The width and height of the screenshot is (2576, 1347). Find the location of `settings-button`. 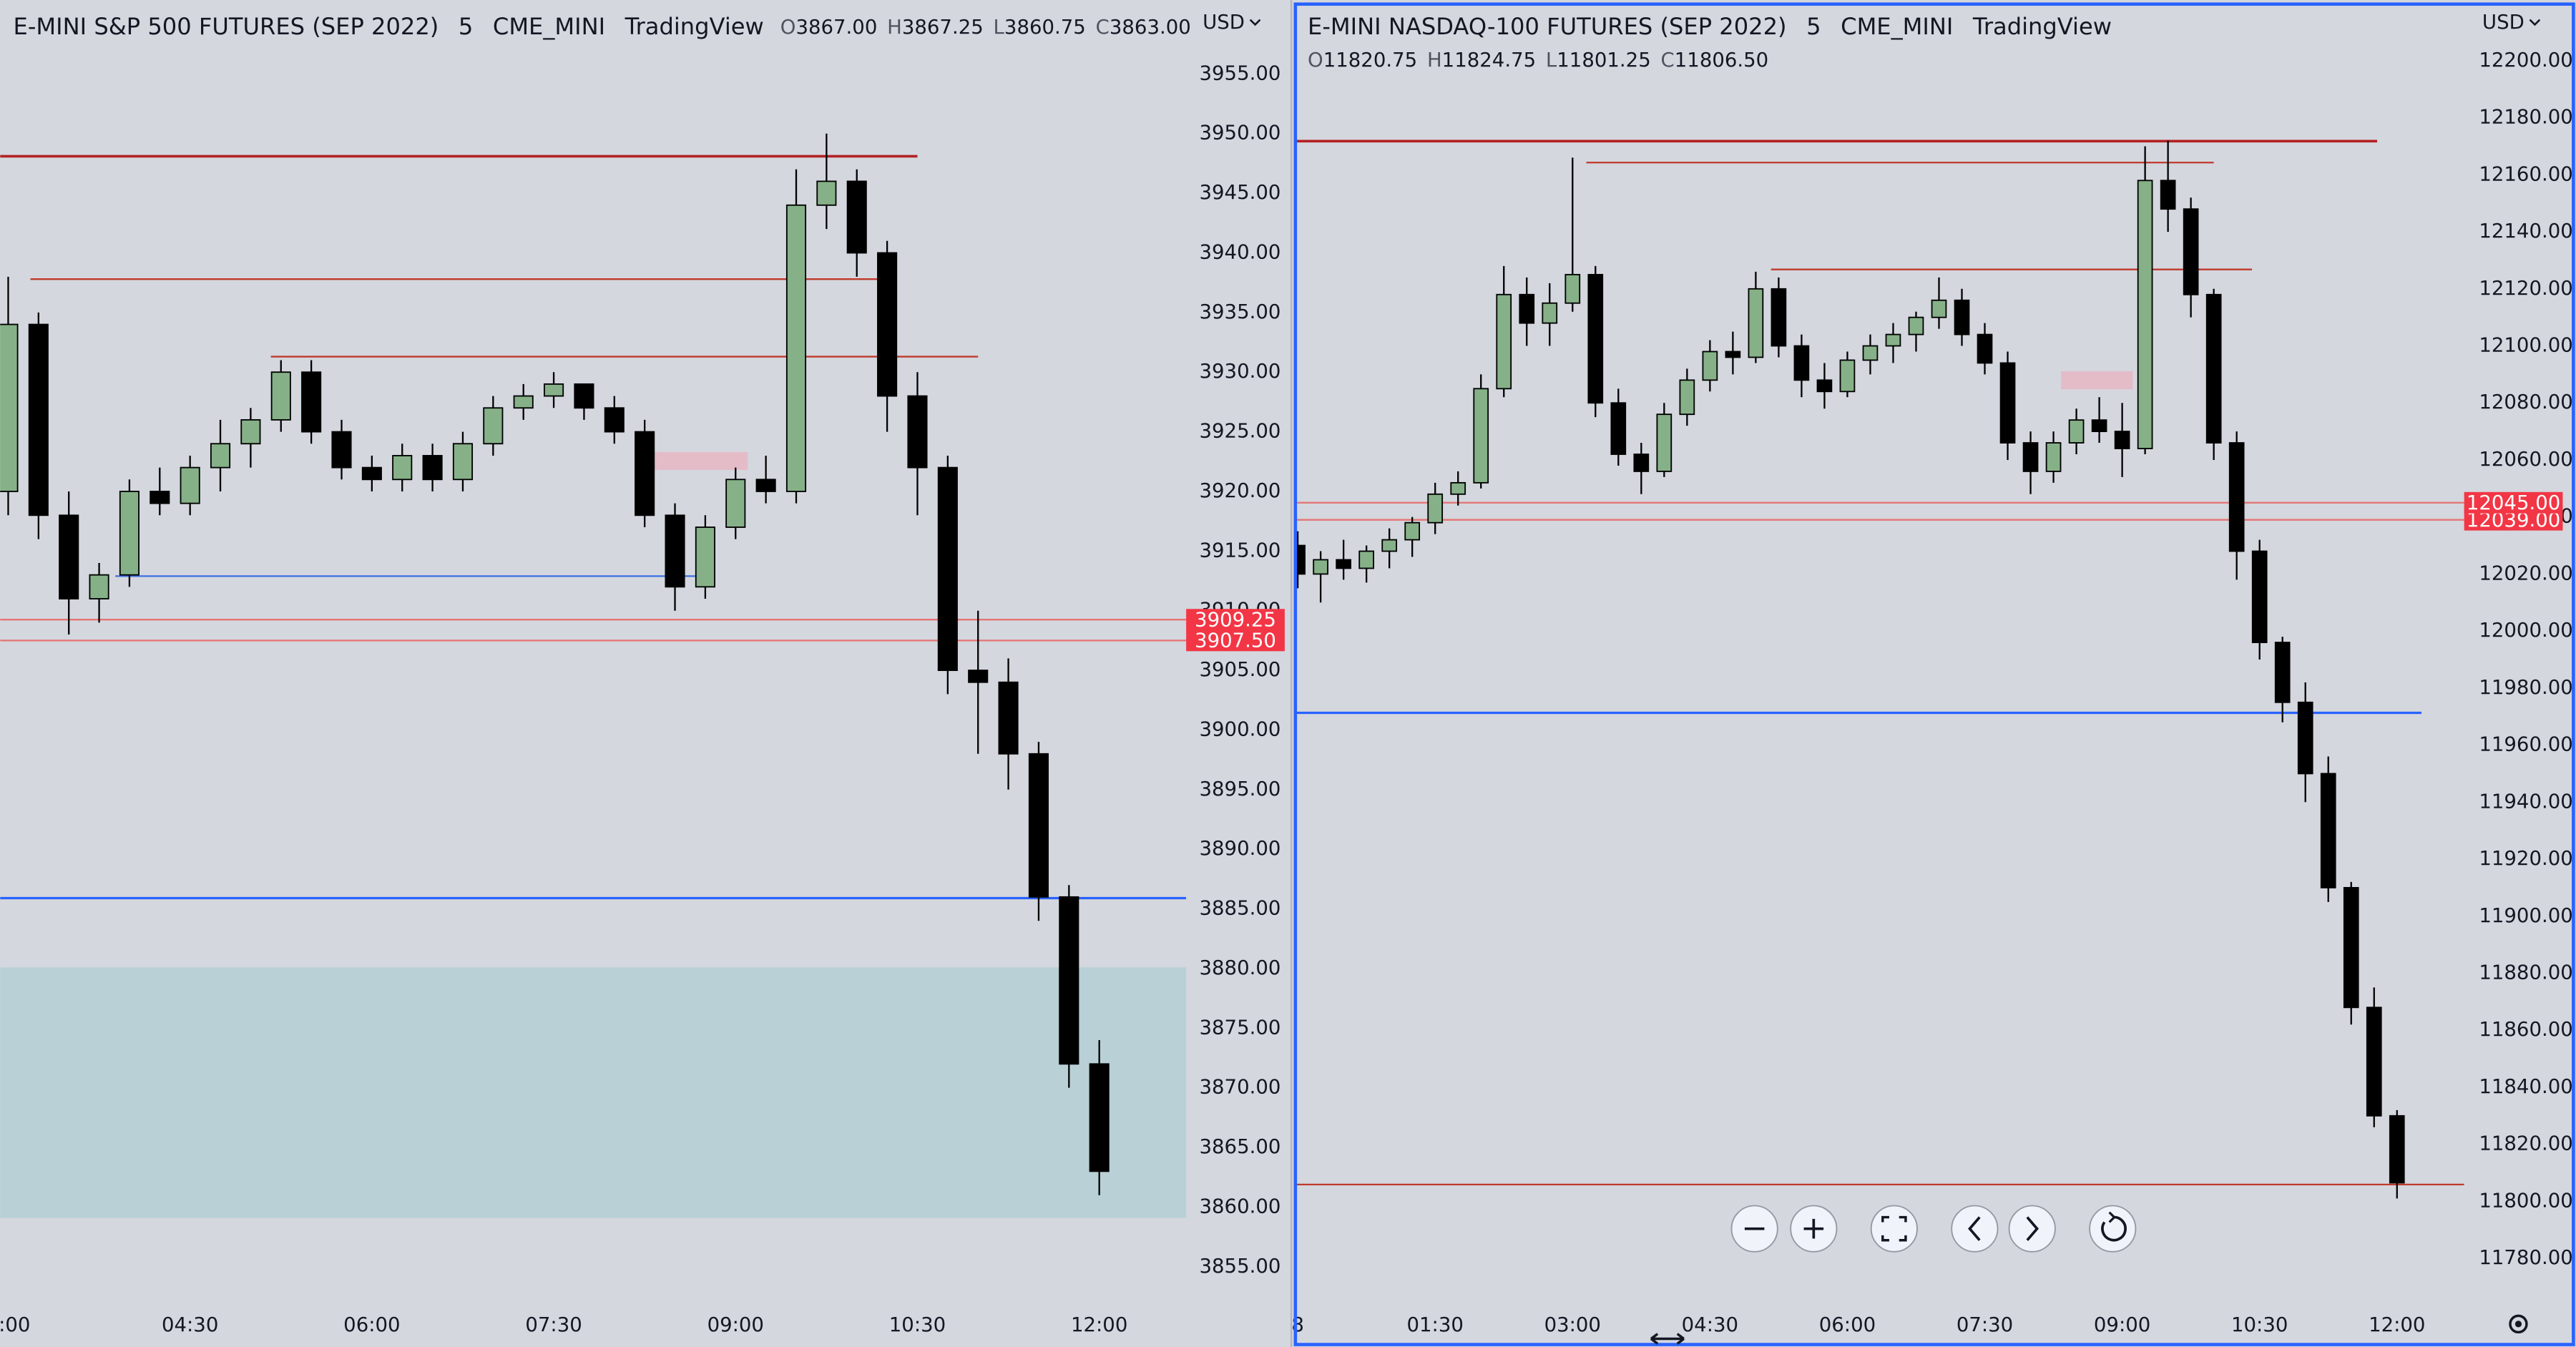

settings-button is located at coordinates (2518, 1324).